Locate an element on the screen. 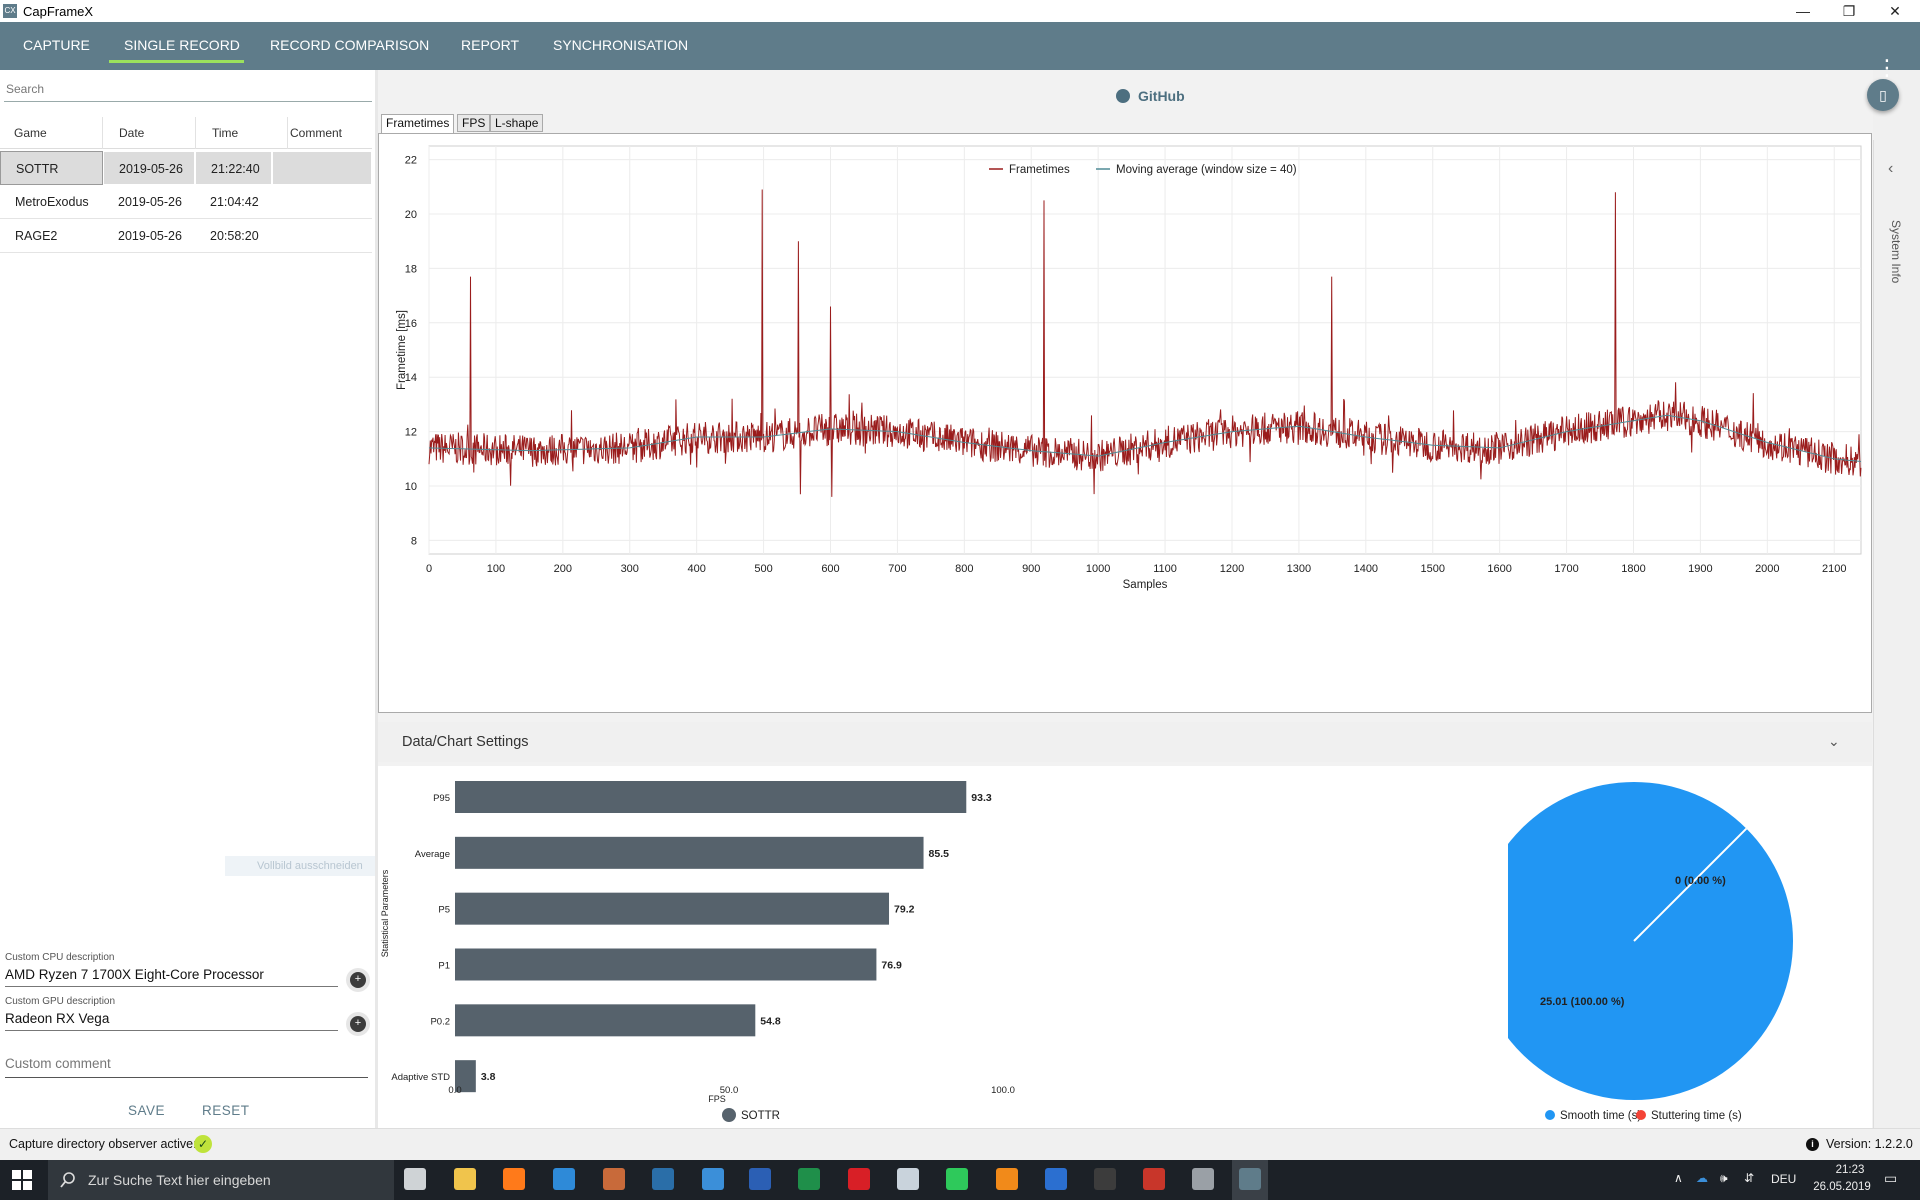 The image size is (1920, 1200). cpu-description-field: AMD Ryzen 7 1700X Eight-Core Processor is located at coordinates (171, 977).